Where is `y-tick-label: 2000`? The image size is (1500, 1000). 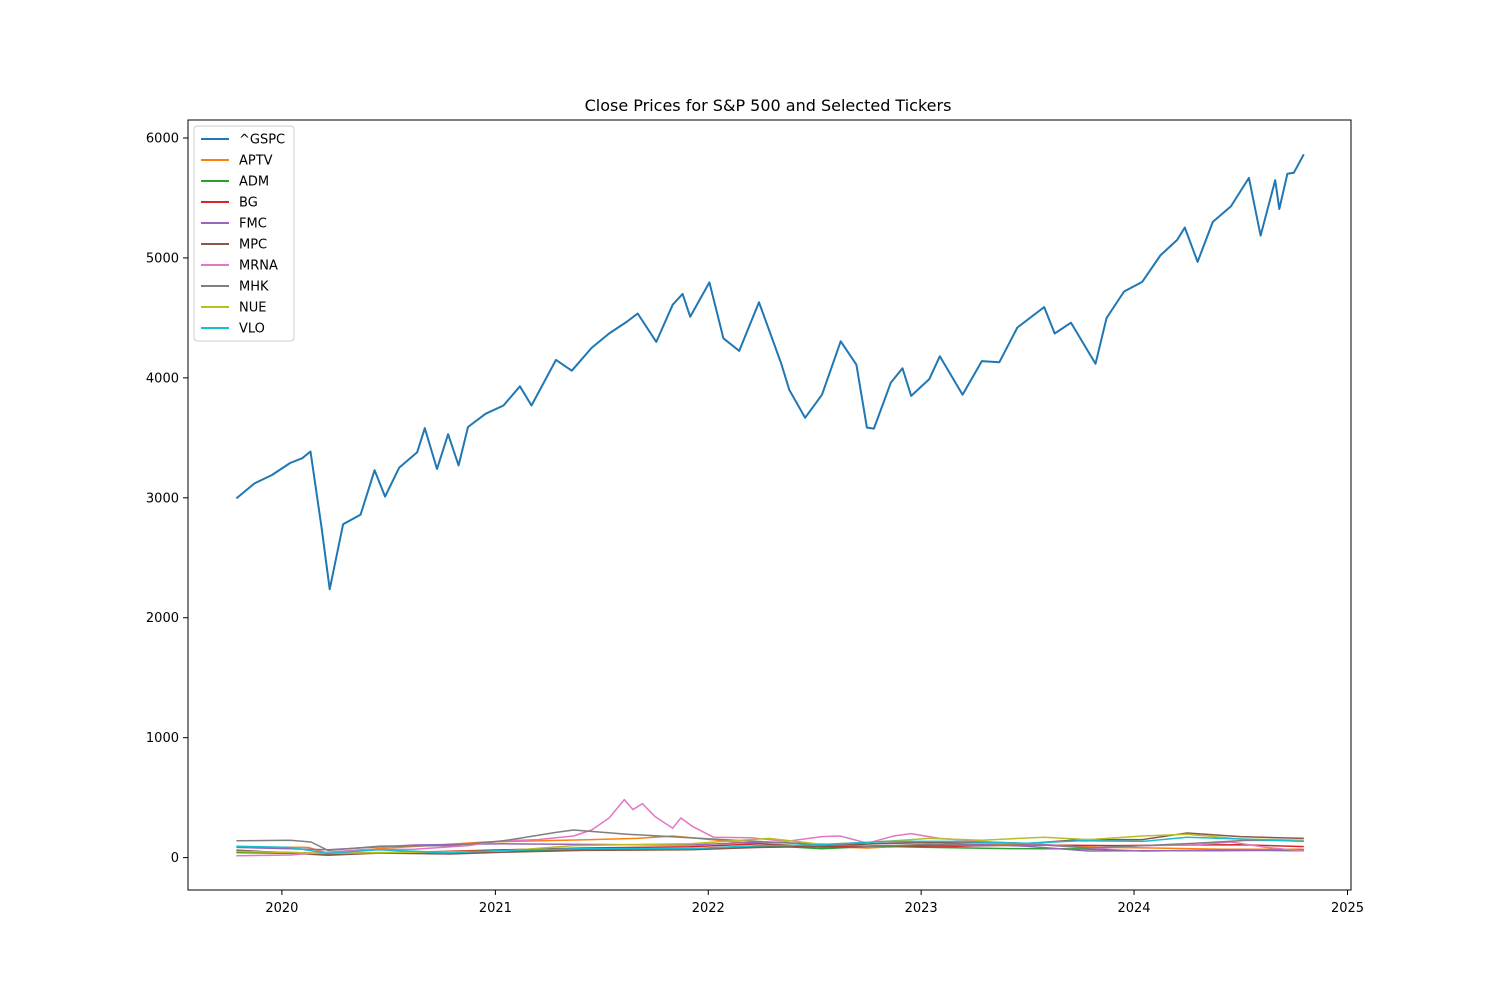 y-tick-label: 2000 is located at coordinates (162, 618).